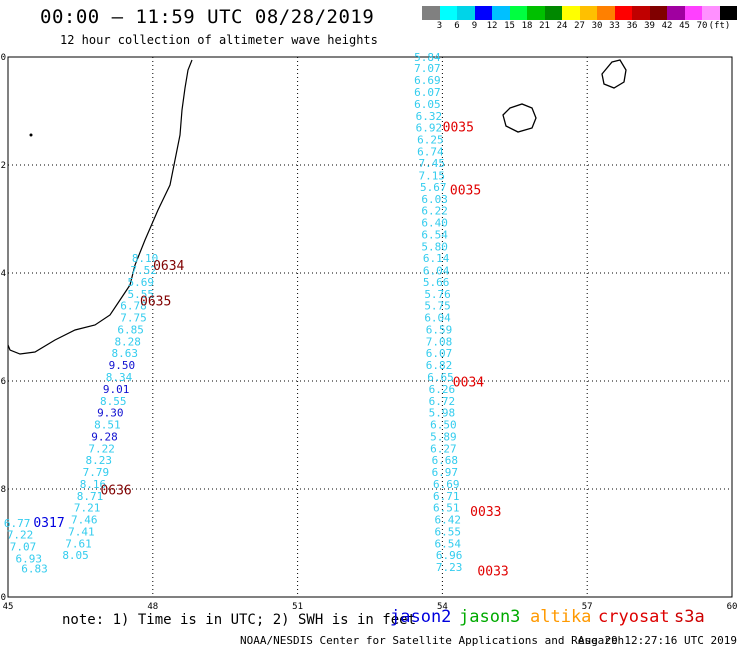 This screenshot has height=650, width=740. What do you see at coordinates (437, 294) in the screenshot?
I see `wave-height-label: 5.76` at bounding box center [437, 294].